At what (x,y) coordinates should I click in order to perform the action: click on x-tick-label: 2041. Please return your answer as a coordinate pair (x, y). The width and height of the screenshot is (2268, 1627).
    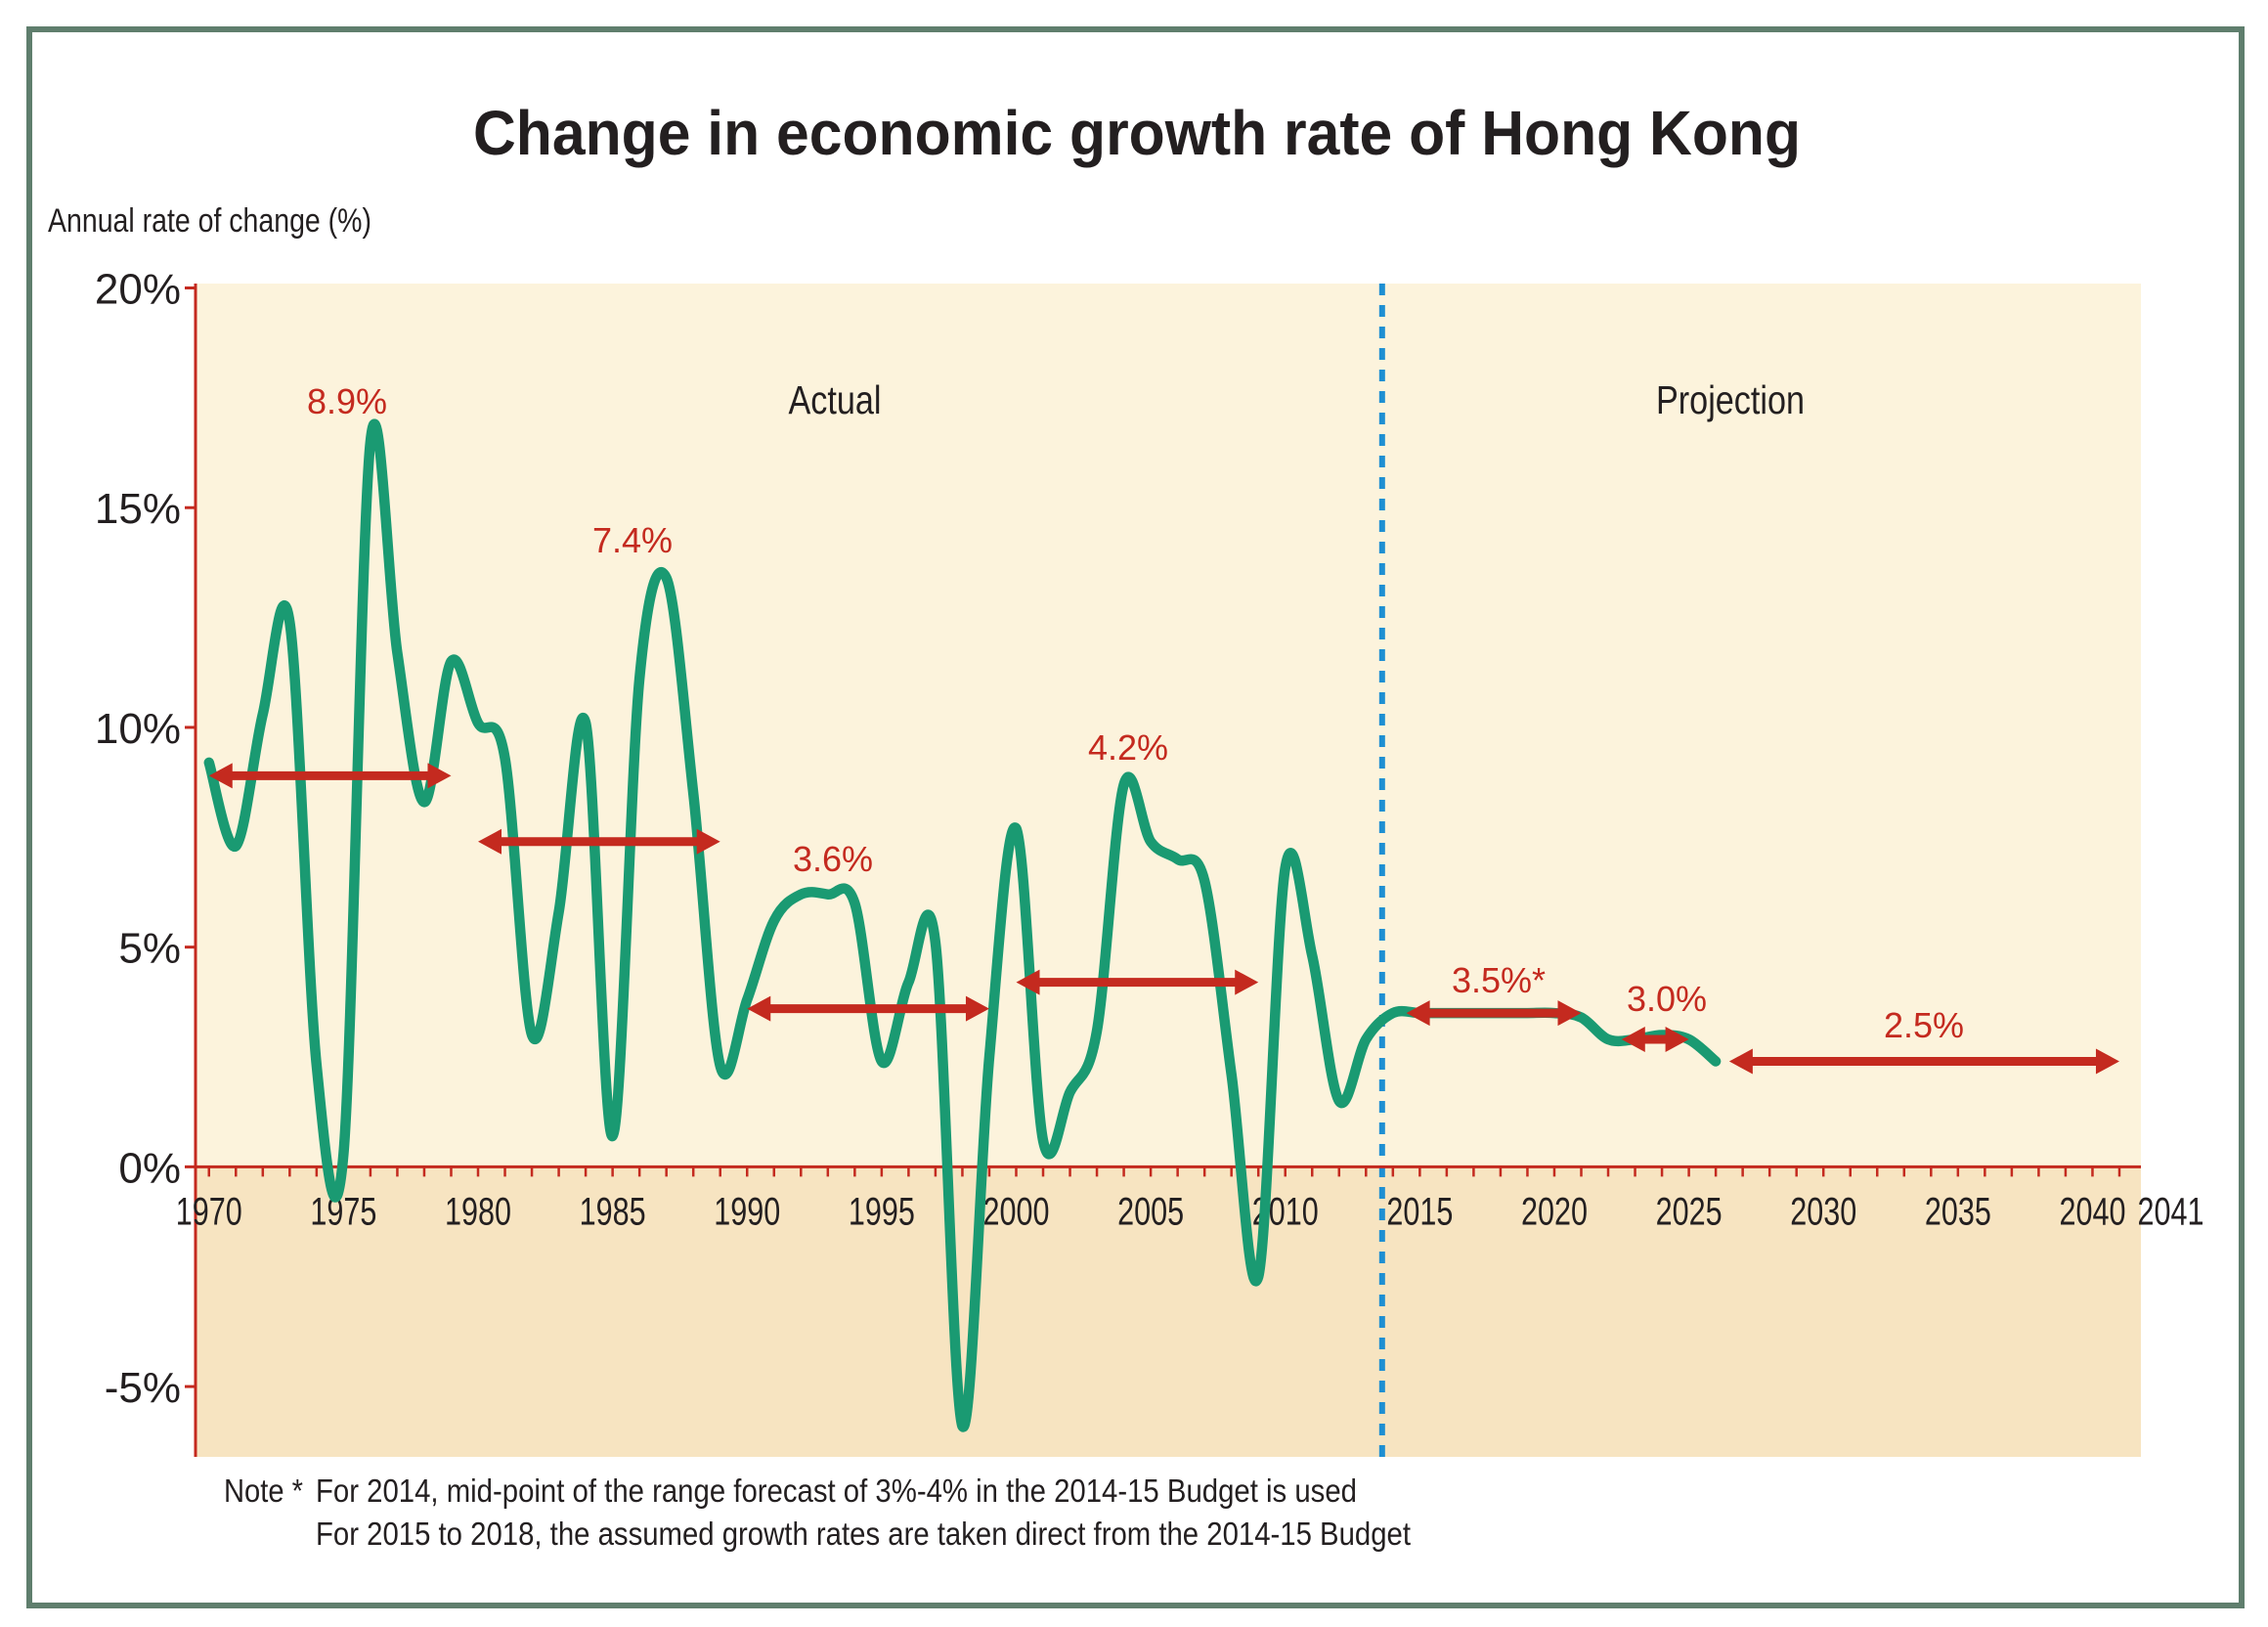
    Looking at the image, I should click on (2170, 1212).